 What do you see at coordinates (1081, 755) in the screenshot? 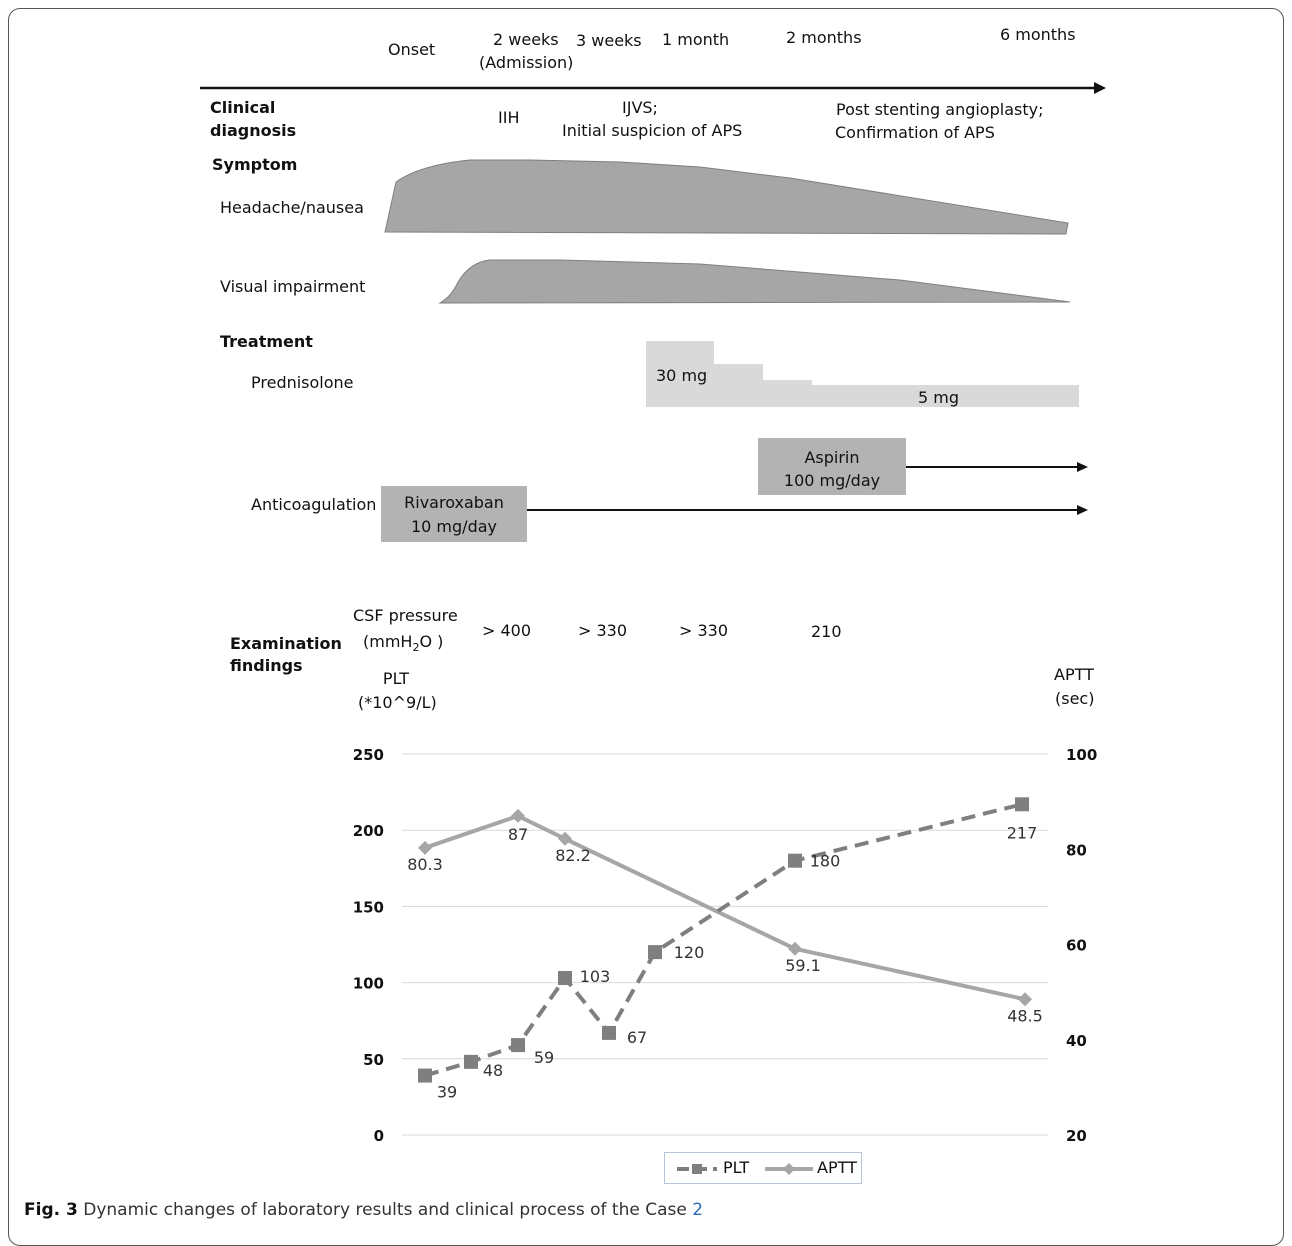
I see `right-tick-label: 100` at bounding box center [1081, 755].